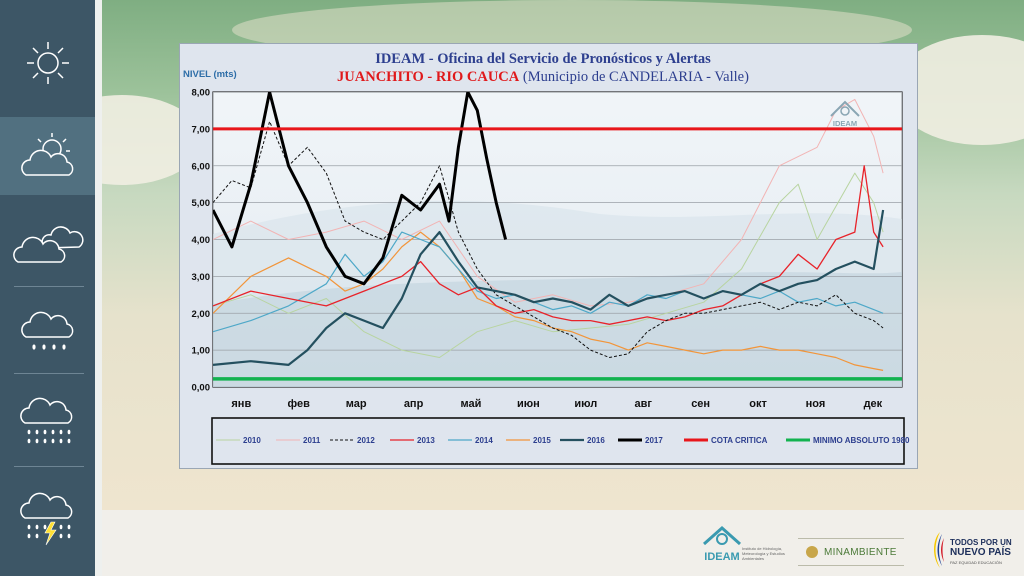 The height and width of the screenshot is (576, 1024). Describe the element at coordinates (201, 93) in the screenshot. I see `y-tick-label: 8,00` at that location.